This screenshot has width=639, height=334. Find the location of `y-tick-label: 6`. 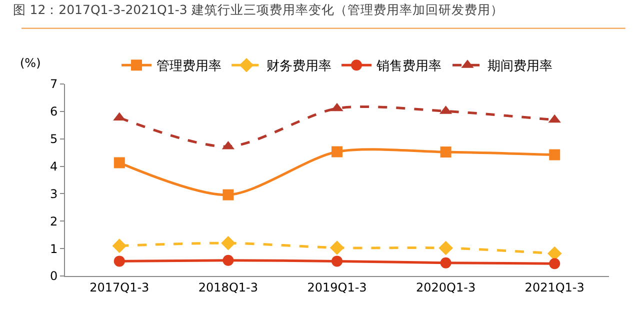

y-tick-label: 6 is located at coordinates (54, 111).